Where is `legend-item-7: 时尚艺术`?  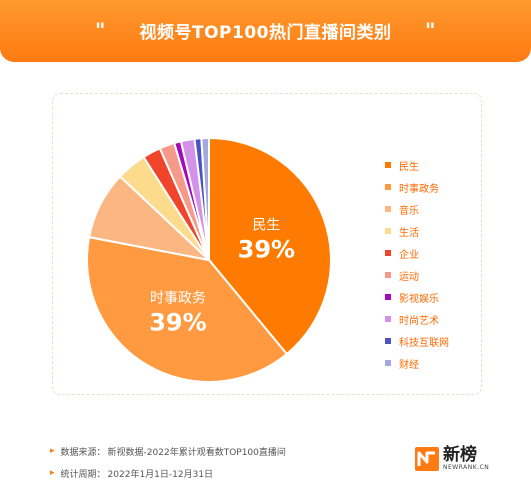
legend-item-7: 时尚艺术 is located at coordinates (417, 319).